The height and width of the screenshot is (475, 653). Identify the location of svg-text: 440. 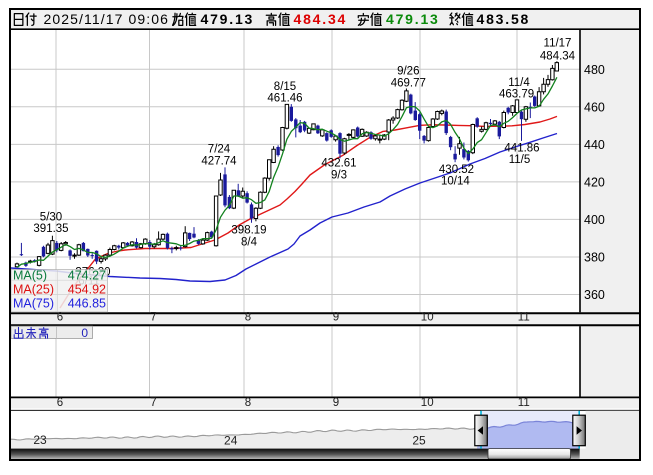
(594, 145).